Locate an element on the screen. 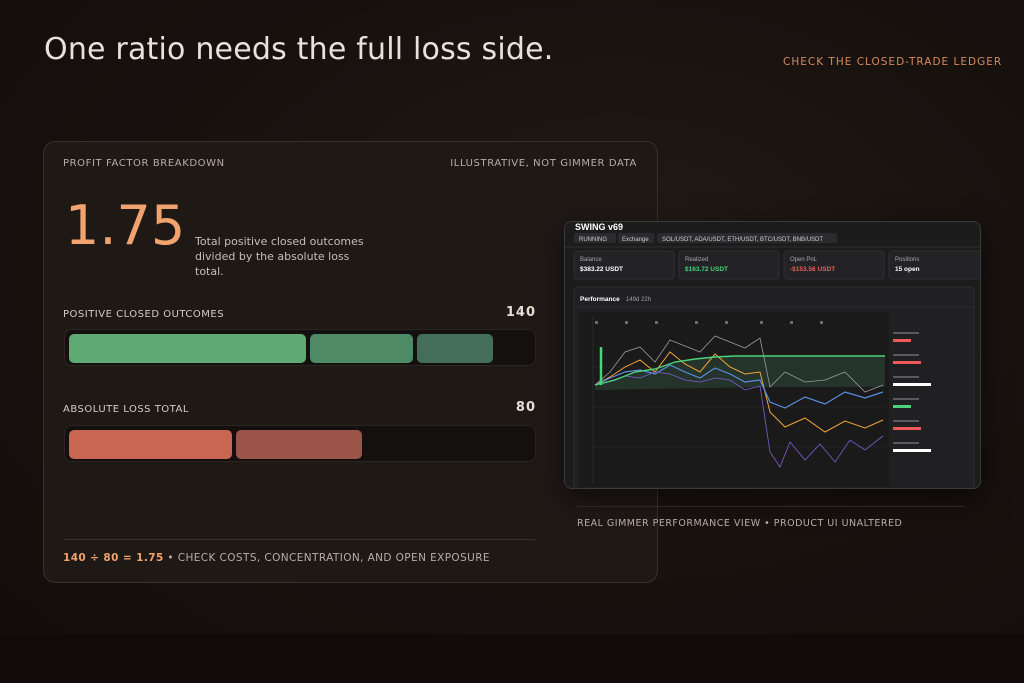 The width and height of the screenshot is (1024, 683). closed-trade-ledger-link: CHECK THE CLOSED-TRADE LEDGER is located at coordinates (893, 62).